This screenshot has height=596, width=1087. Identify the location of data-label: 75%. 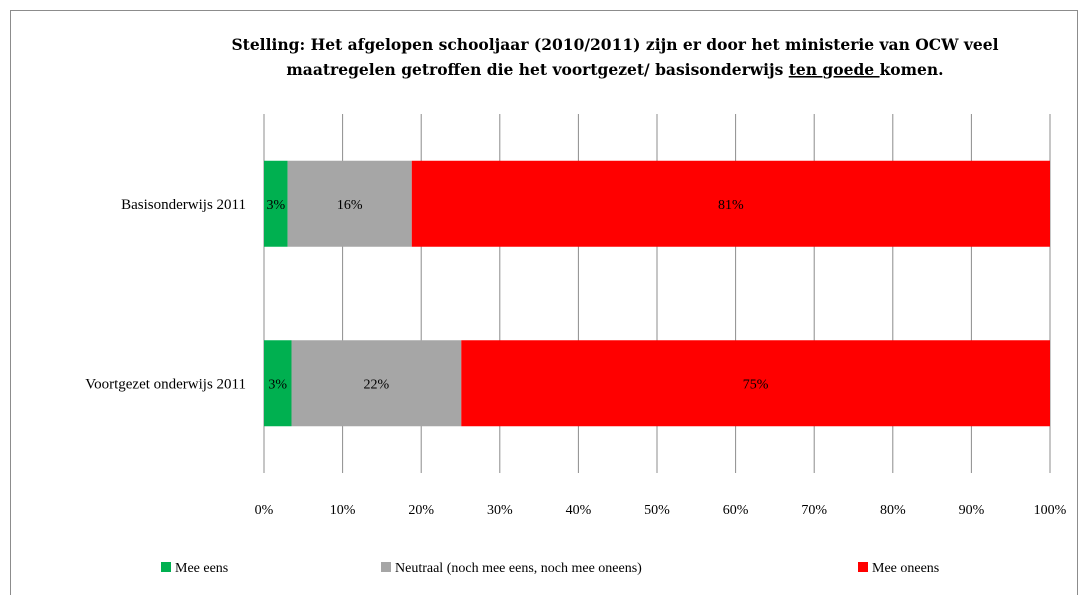
(756, 384).